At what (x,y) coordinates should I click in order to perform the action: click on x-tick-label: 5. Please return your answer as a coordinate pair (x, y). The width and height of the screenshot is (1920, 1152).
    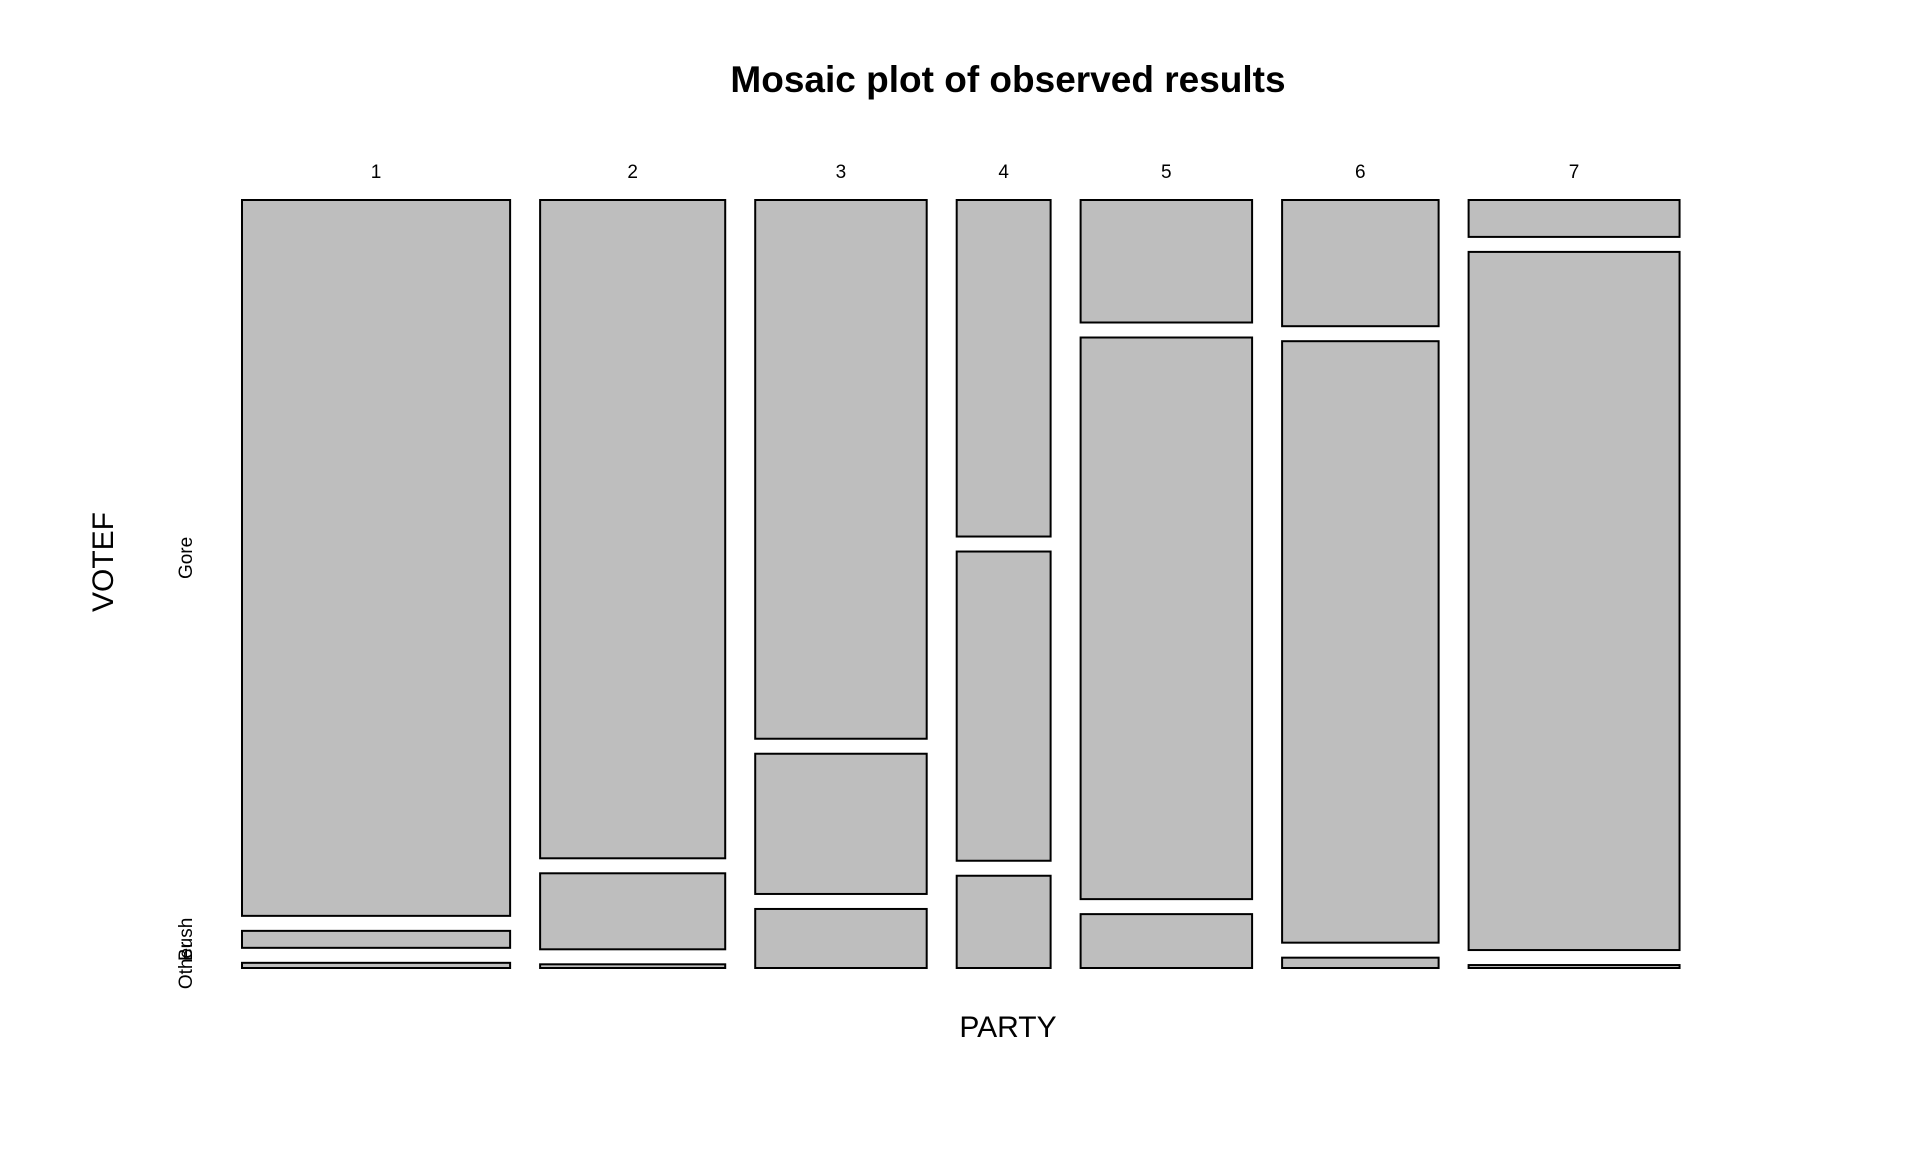
    Looking at the image, I should click on (1166, 172).